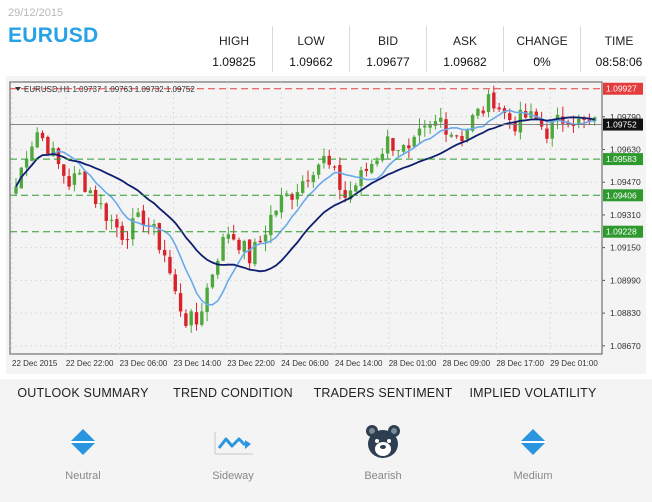  I want to click on indicator-title: TREND CONDITION, so click(233, 393).